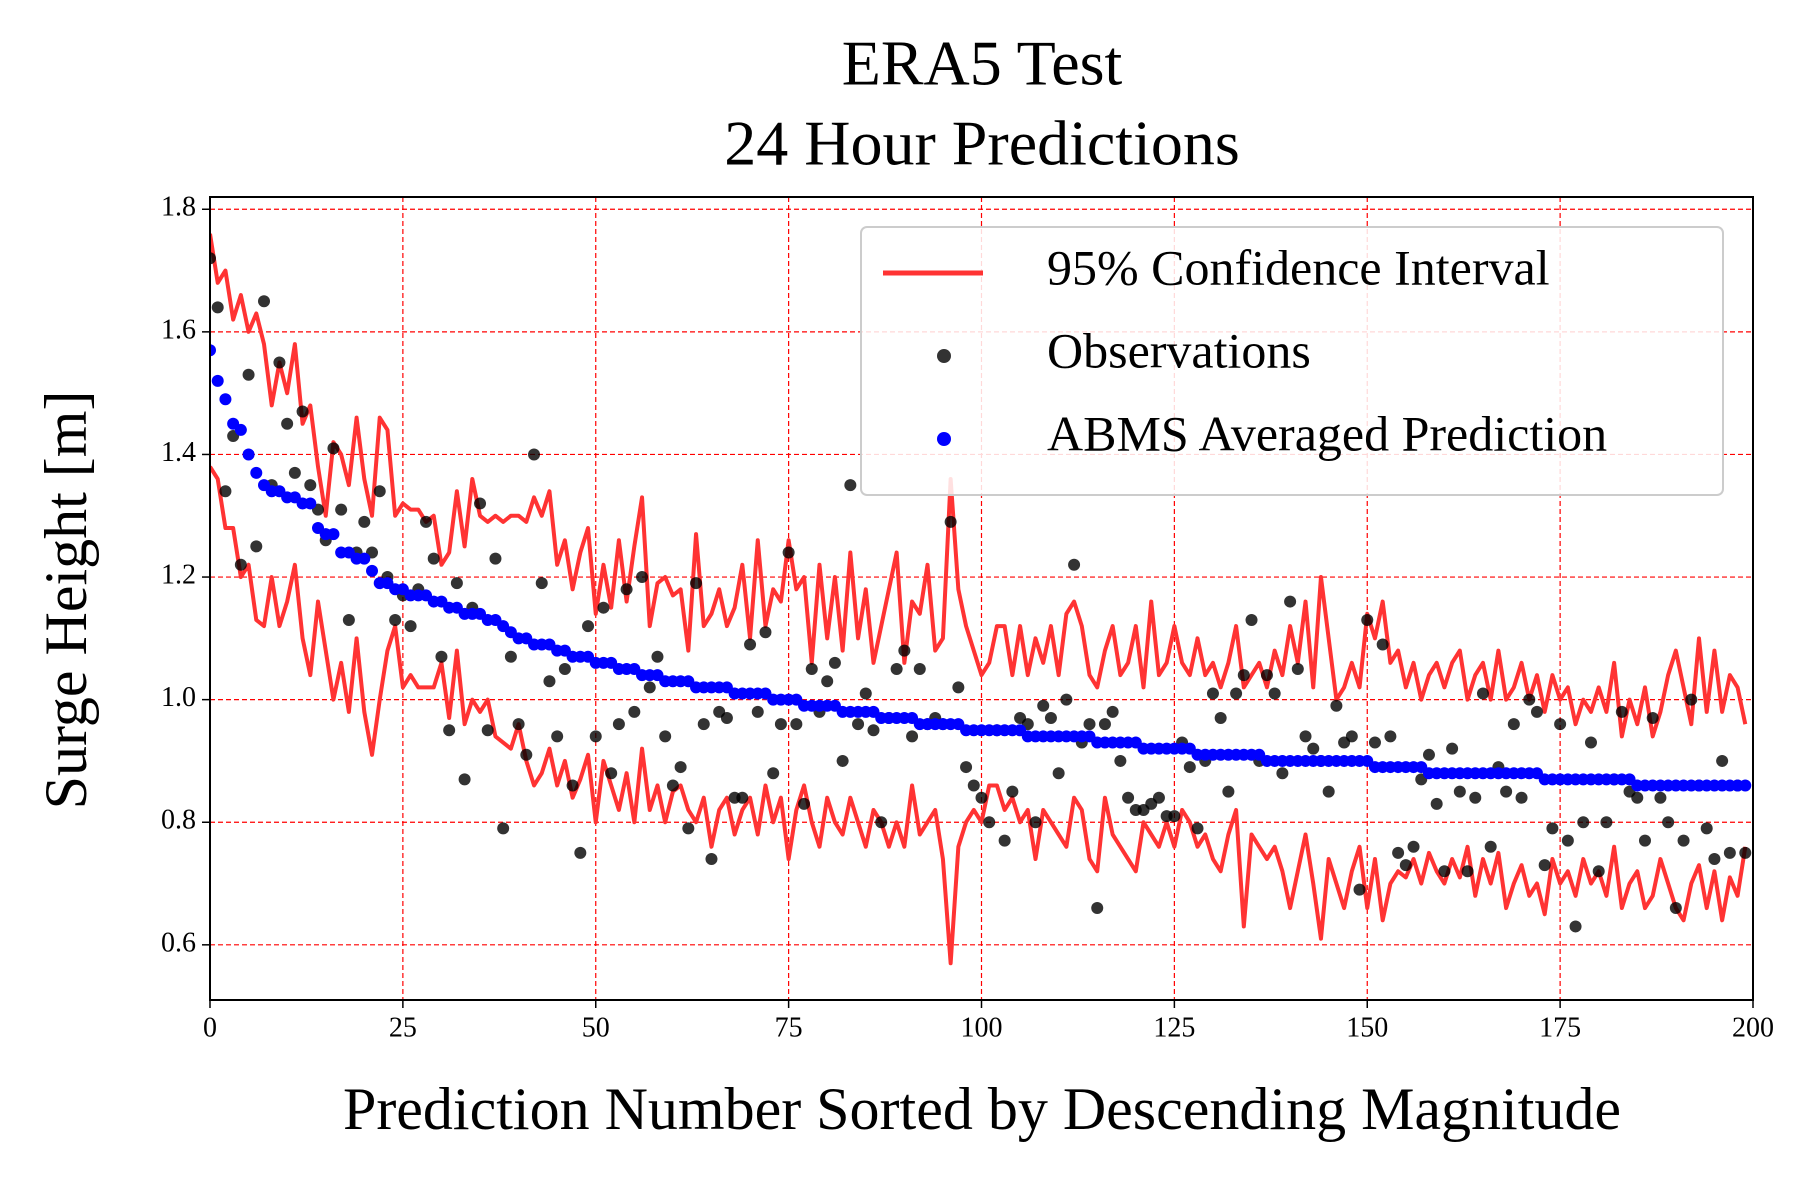 The width and height of the screenshot is (1800, 1200). Describe the element at coordinates (403, 1027) in the screenshot. I see `x-tick-label: 25` at that location.